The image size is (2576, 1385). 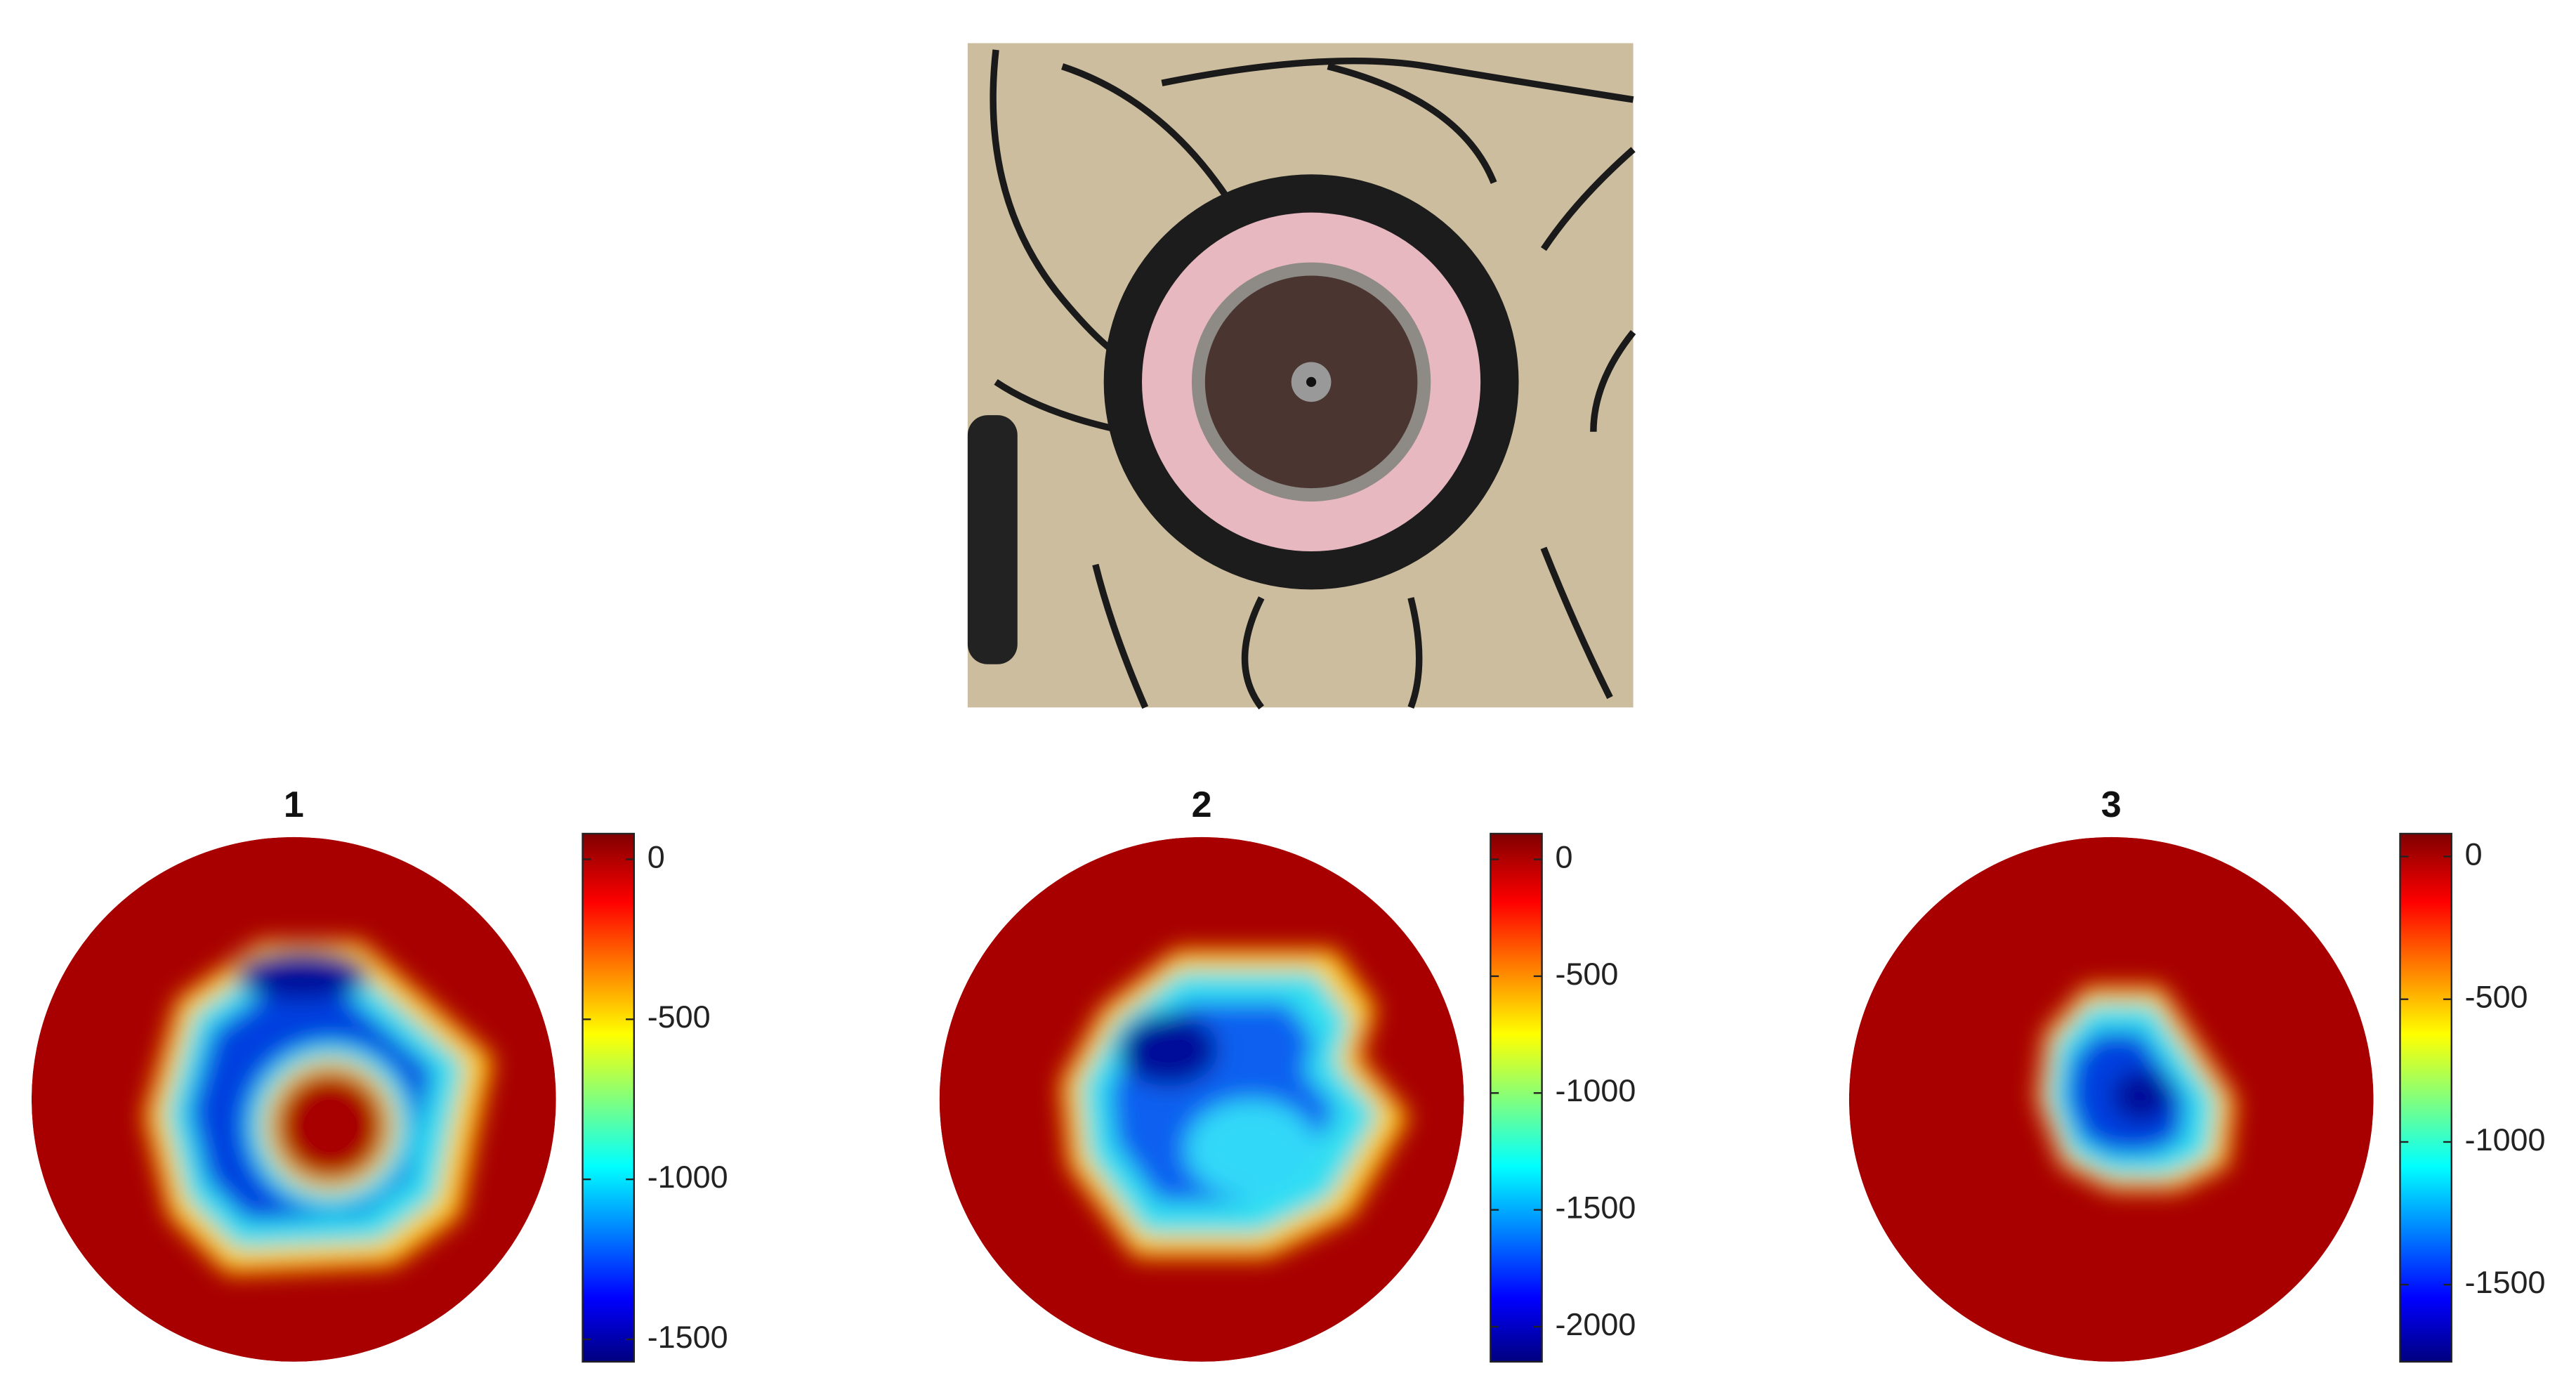 I want to click on photo, so click(x=1301, y=376).